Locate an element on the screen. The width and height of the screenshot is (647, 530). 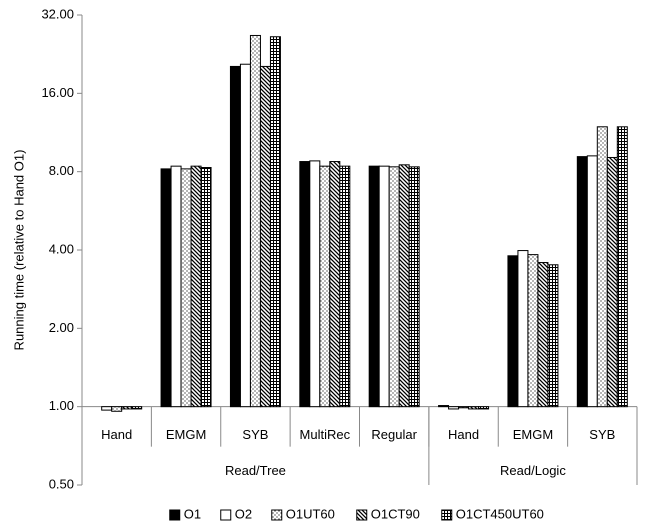
y-axis-label: Running time (relative to Hand O1) is located at coordinates (18, 250).